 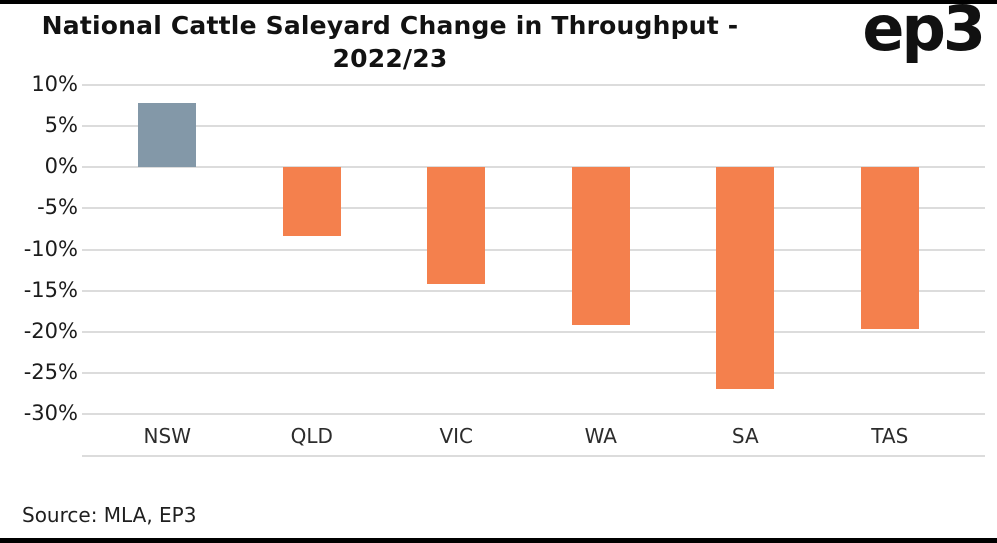 What do you see at coordinates (61, 124) in the screenshot?
I see `y-axis-tick-label: 5%` at bounding box center [61, 124].